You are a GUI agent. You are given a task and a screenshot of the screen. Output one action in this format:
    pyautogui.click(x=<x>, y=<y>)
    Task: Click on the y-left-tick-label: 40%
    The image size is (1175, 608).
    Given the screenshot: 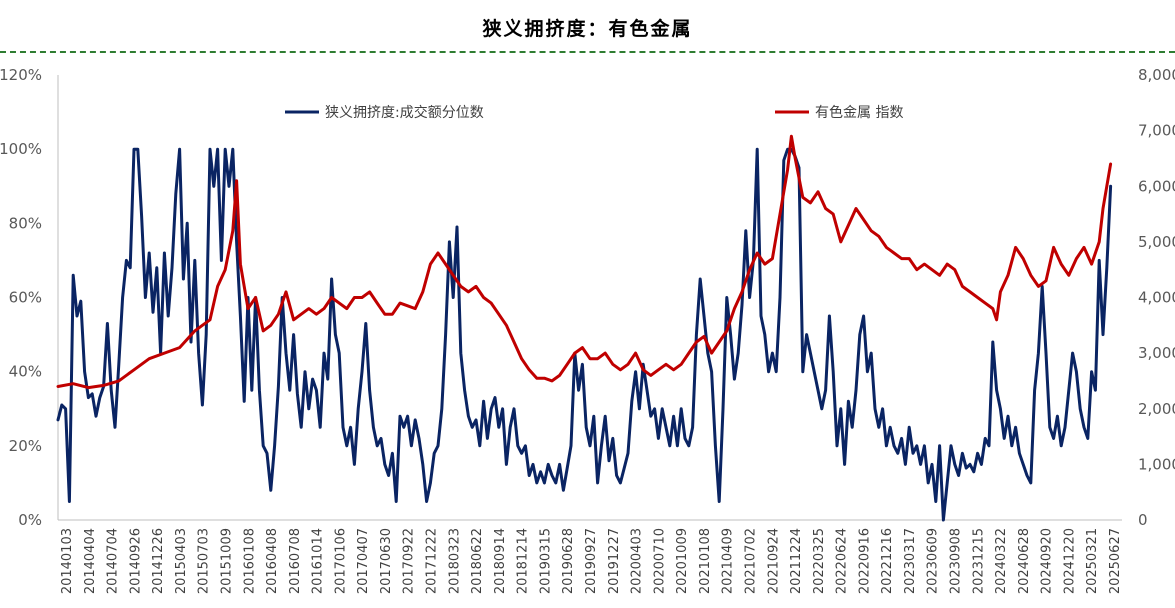 What is the action you would take?
    pyautogui.click(x=25, y=372)
    